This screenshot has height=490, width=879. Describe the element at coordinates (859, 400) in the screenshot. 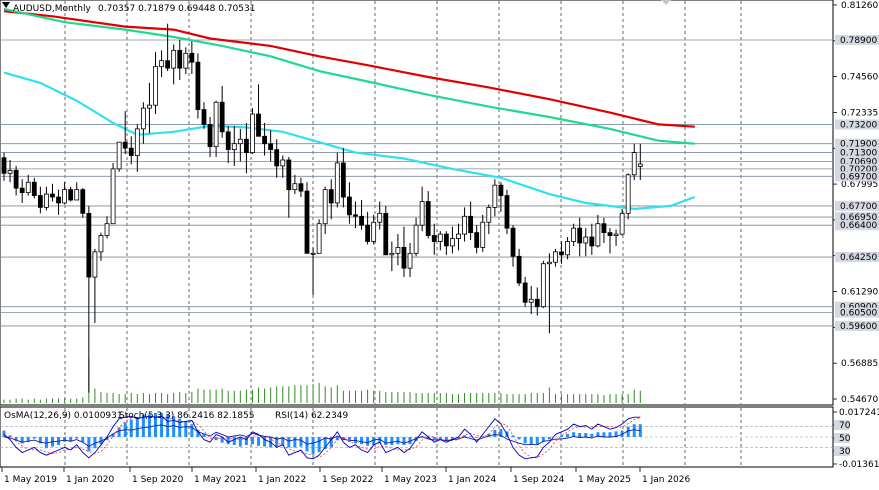

I see `price-tick-label: 0.54670` at that location.